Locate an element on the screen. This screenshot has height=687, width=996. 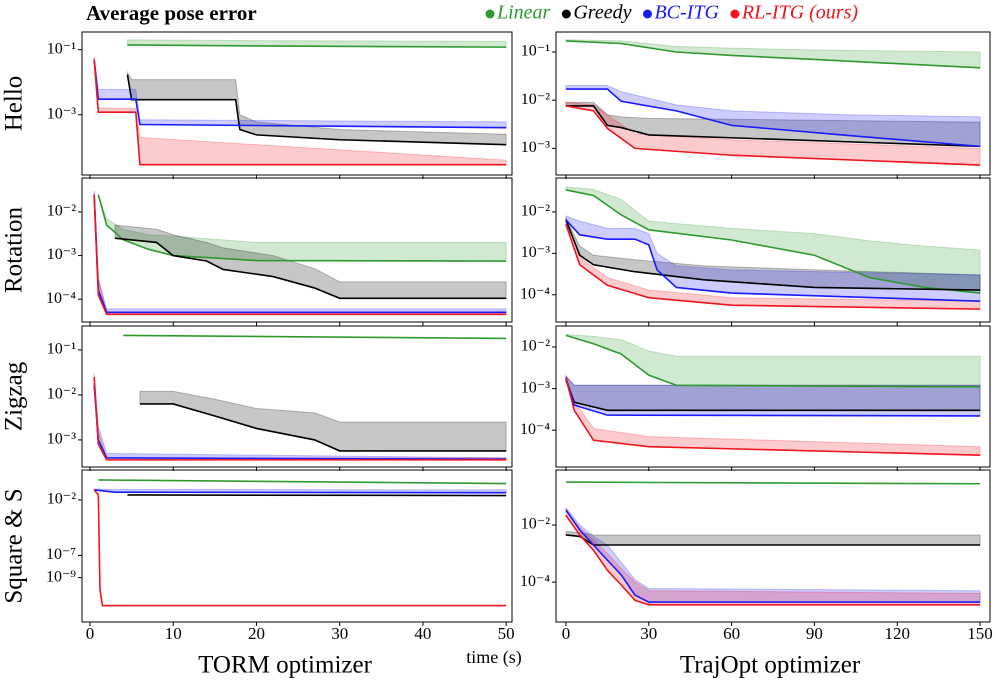
x-tick-label: 10 is located at coordinates (173, 633).